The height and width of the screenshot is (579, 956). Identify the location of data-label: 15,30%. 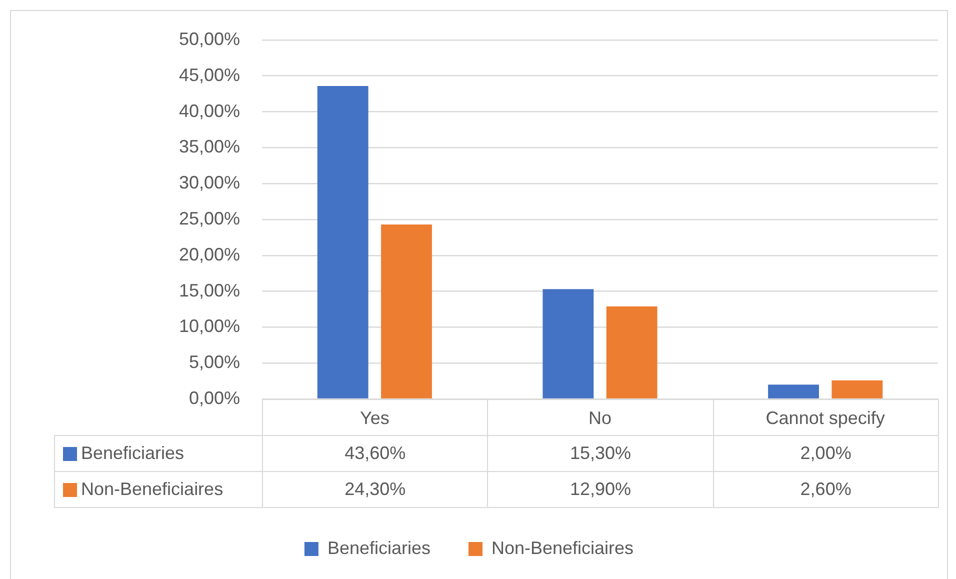
(600, 453).